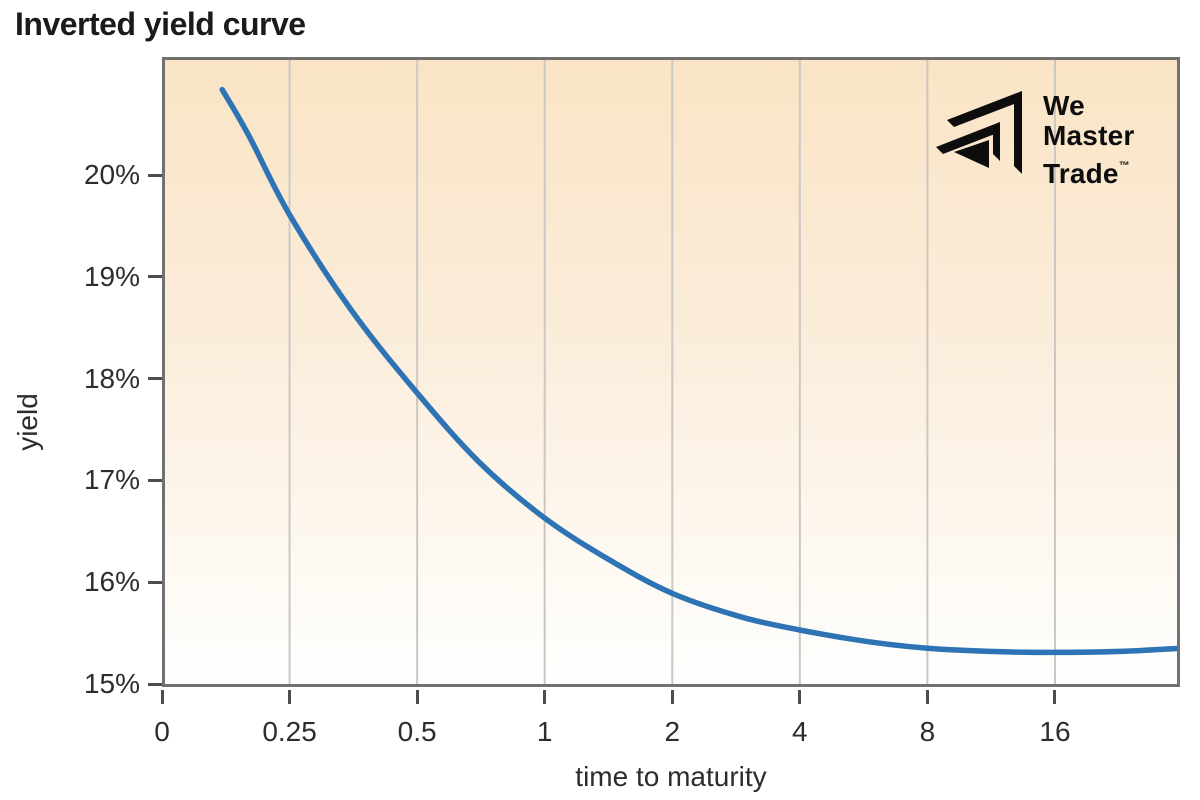 Image resolution: width=1200 pixels, height=800 pixels. Describe the element at coordinates (111, 683) in the screenshot. I see `y-tick-label-15: 15%` at that location.